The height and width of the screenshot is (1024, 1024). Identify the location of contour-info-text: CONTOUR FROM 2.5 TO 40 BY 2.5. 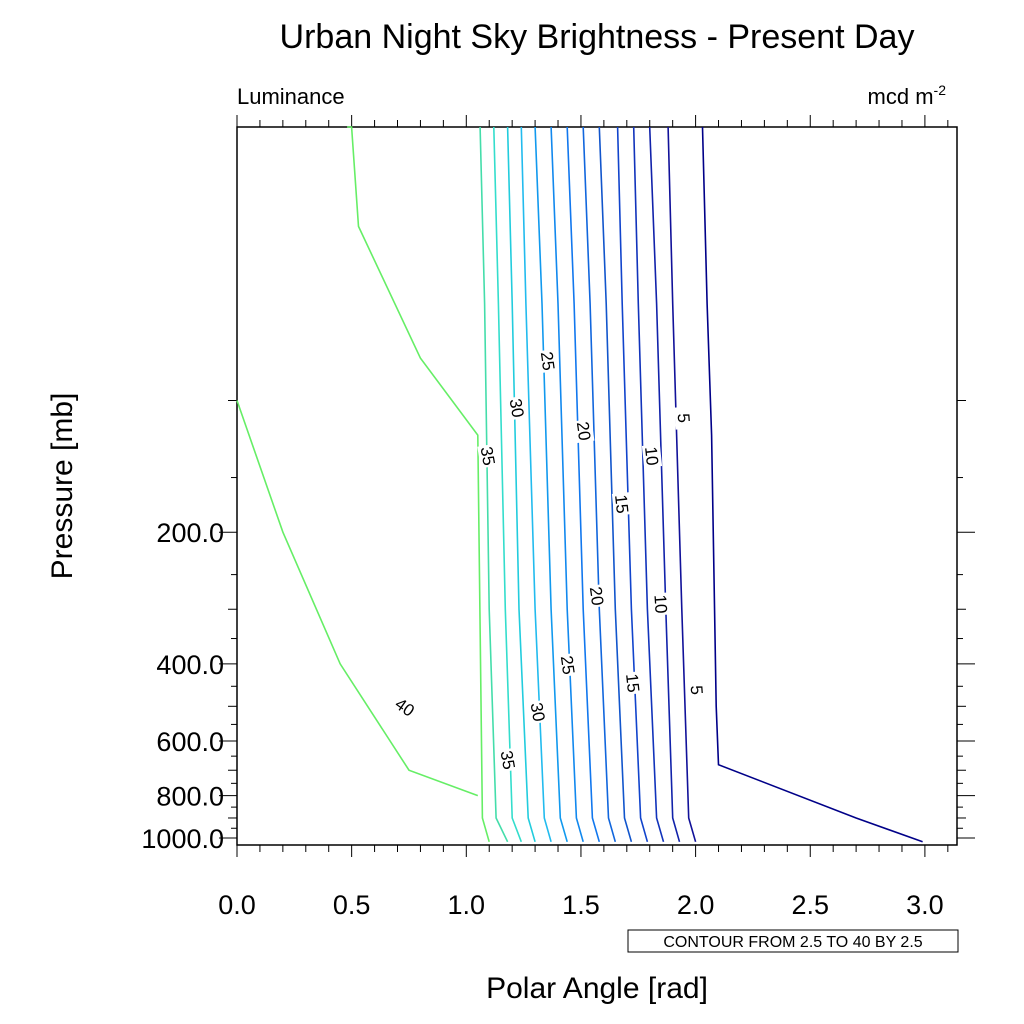
(792, 942).